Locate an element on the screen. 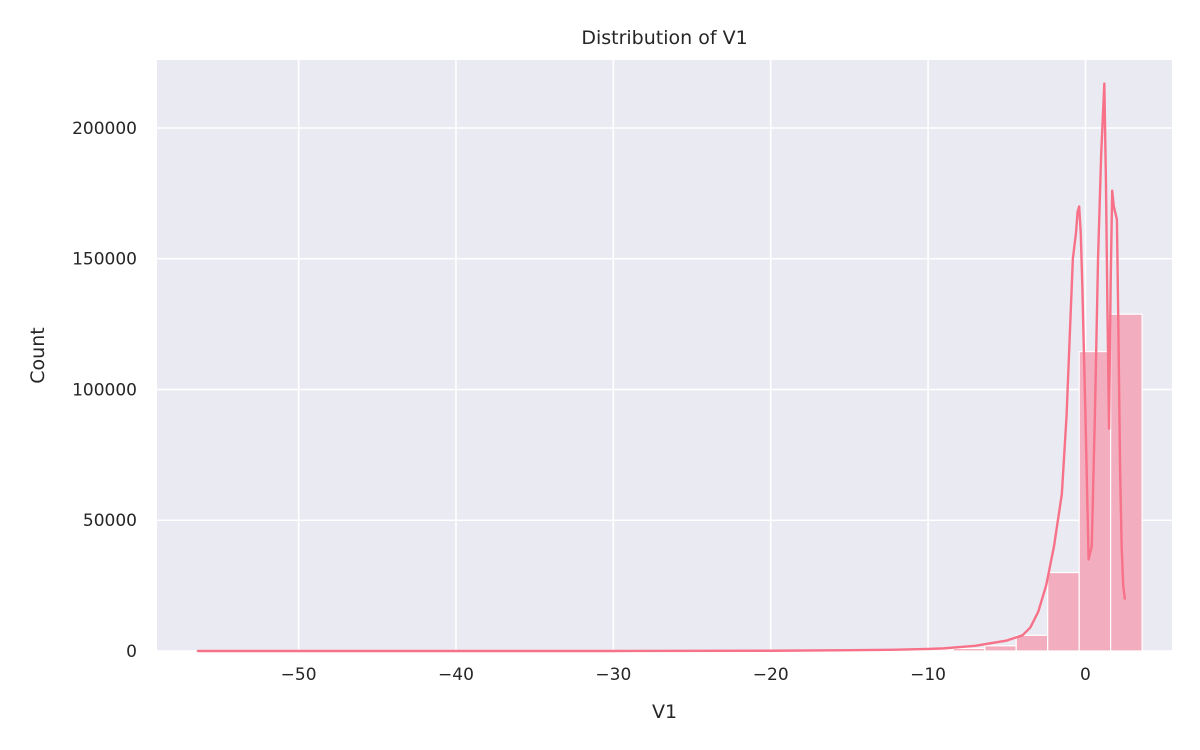 The image size is (1200, 750). y-tick-label: 100000 is located at coordinates (104, 390).